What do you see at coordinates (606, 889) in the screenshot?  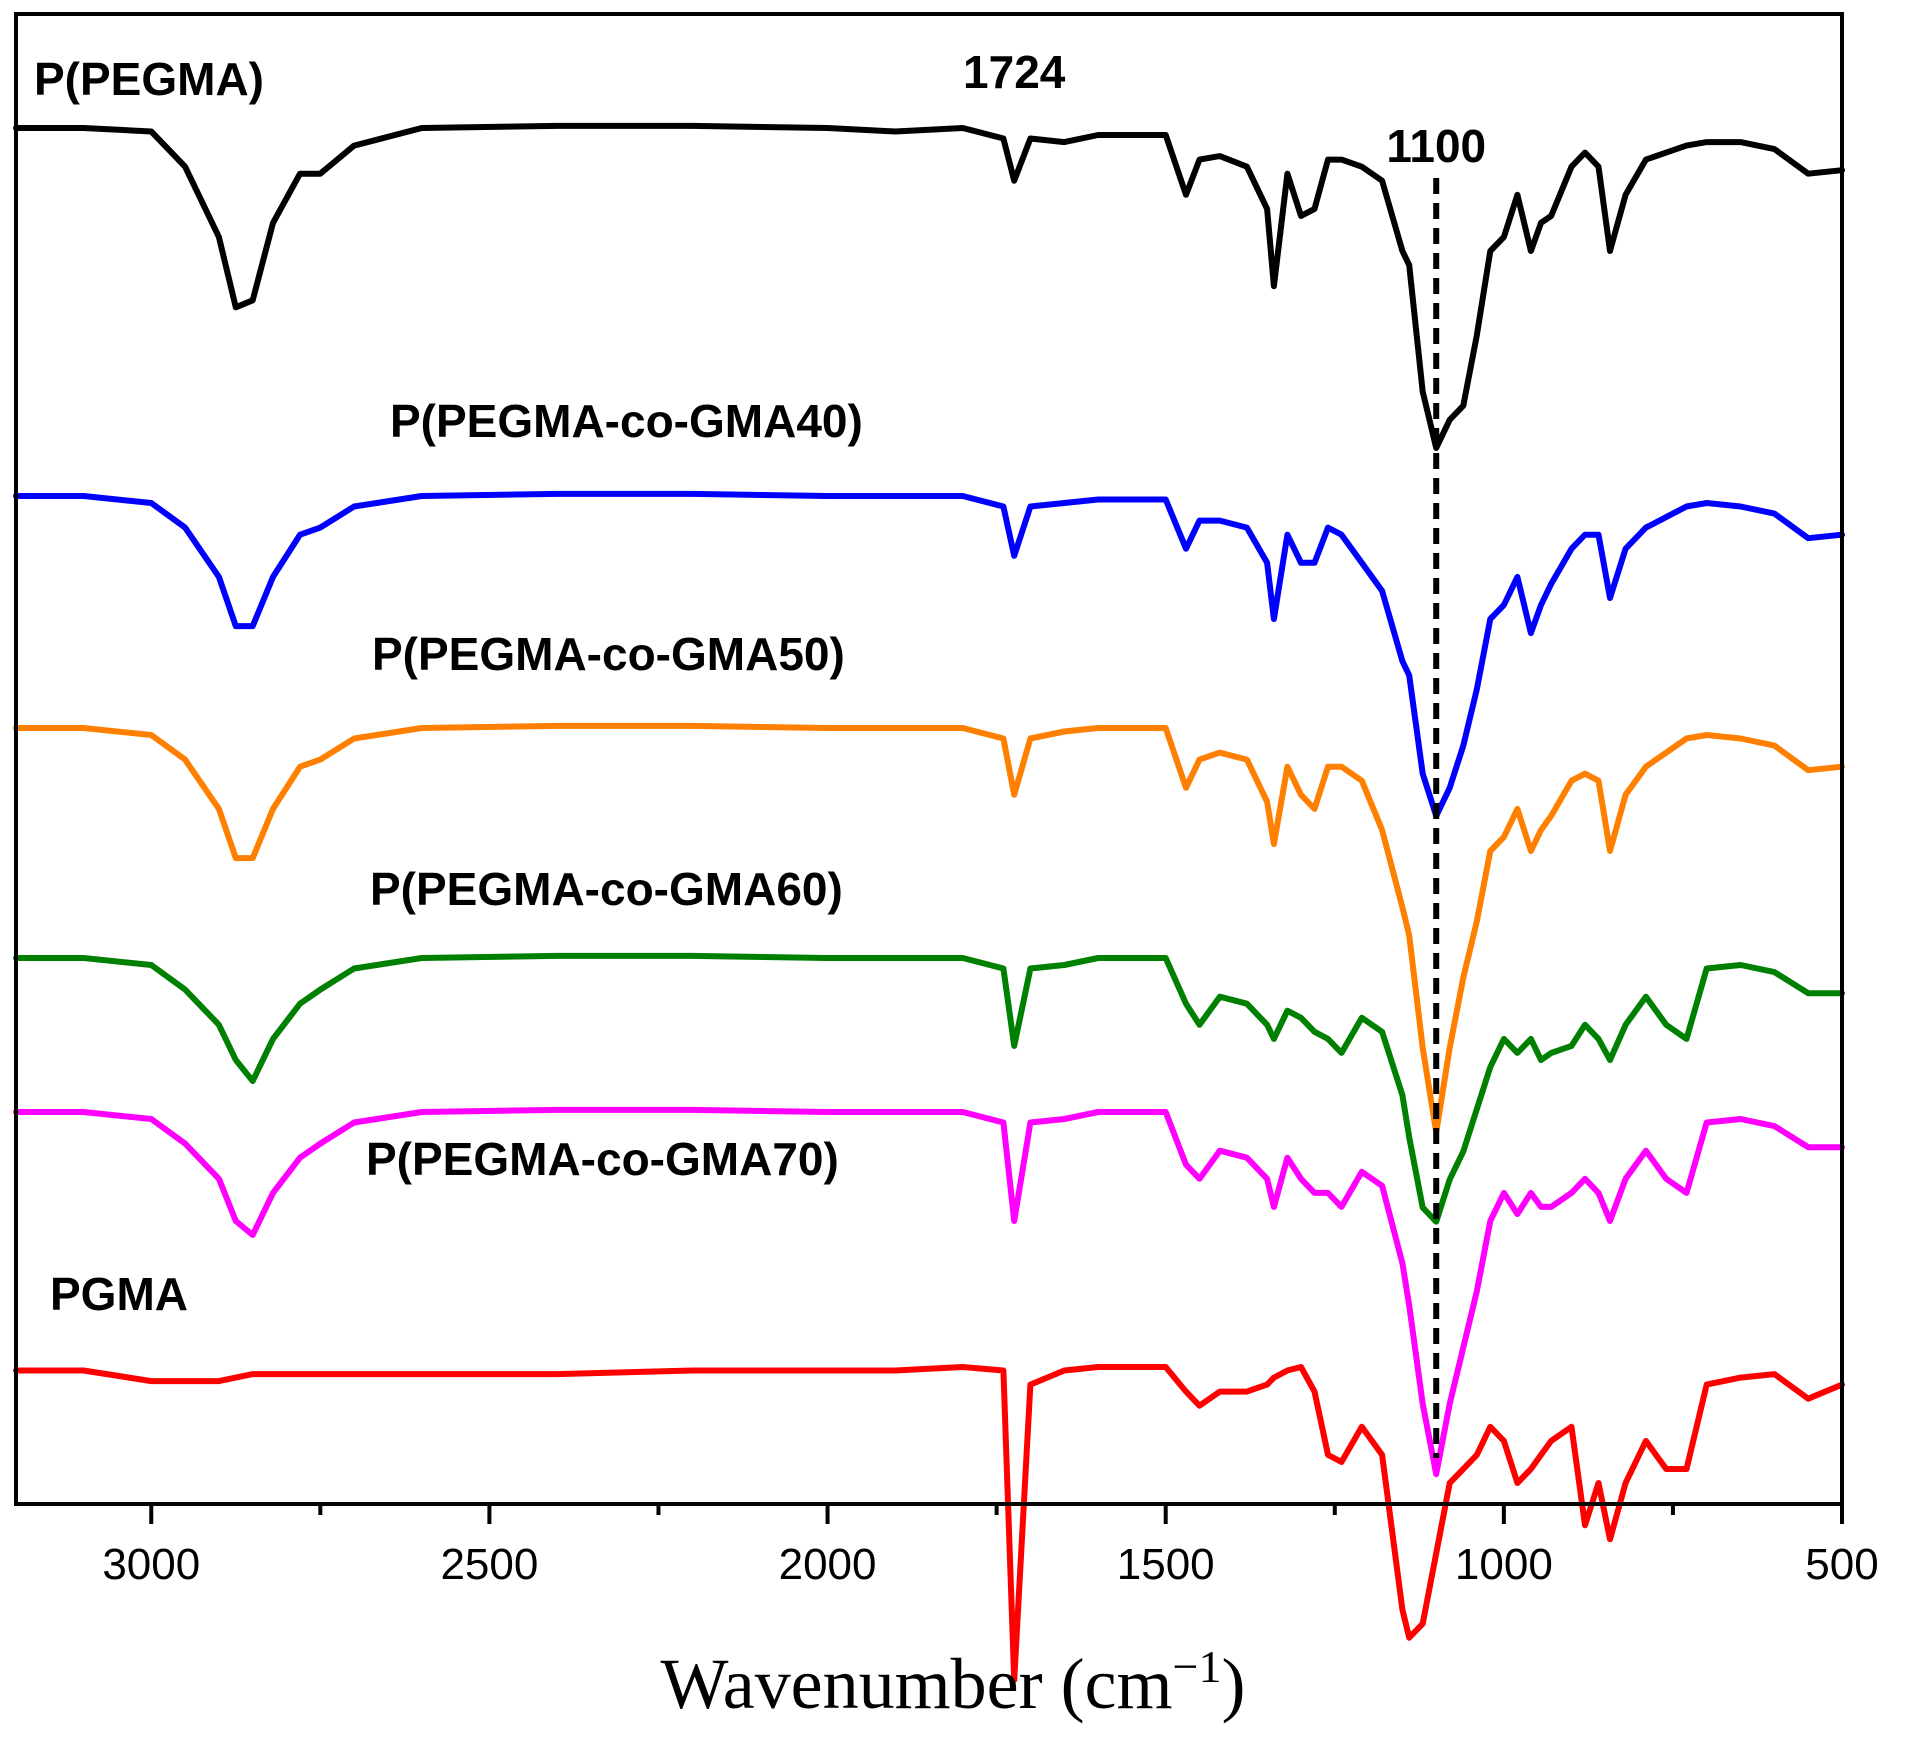 I see `series-label-p-pegma-co-gma60: P(PEGMA-co-GMA60)` at bounding box center [606, 889].